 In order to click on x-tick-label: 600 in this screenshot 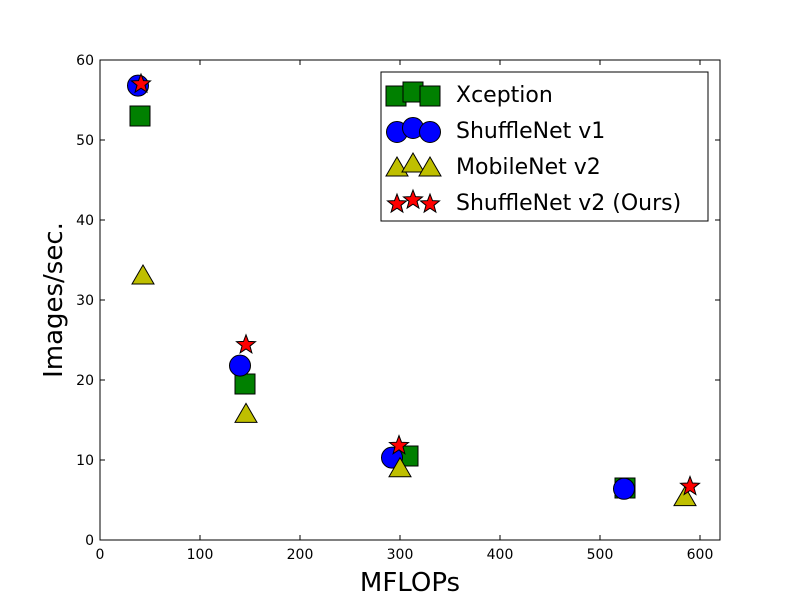, I will do `click(700, 555)`.